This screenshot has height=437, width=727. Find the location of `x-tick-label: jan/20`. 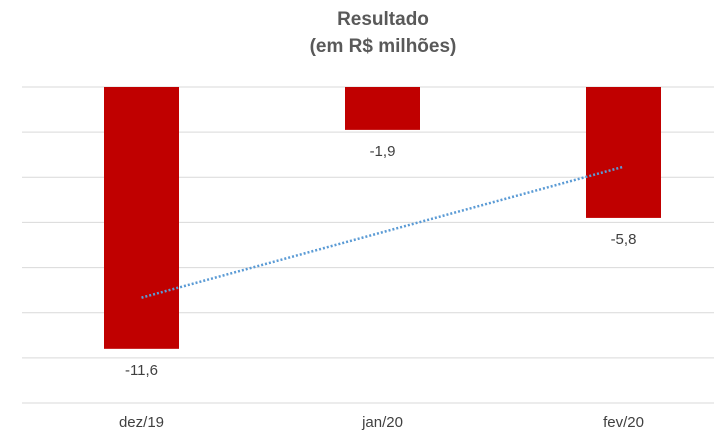

x-tick-label: jan/20 is located at coordinates (382, 422).